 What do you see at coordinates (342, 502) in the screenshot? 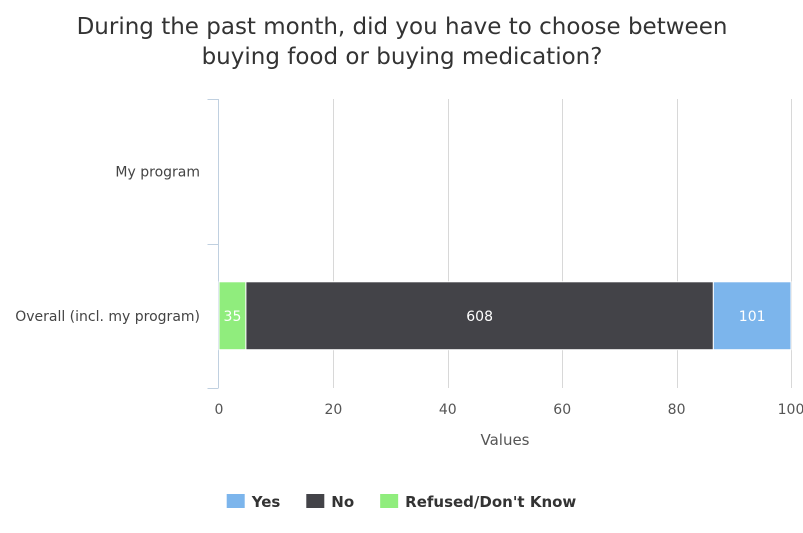
I see `legend-label-1: No` at bounding box center [342, 502].